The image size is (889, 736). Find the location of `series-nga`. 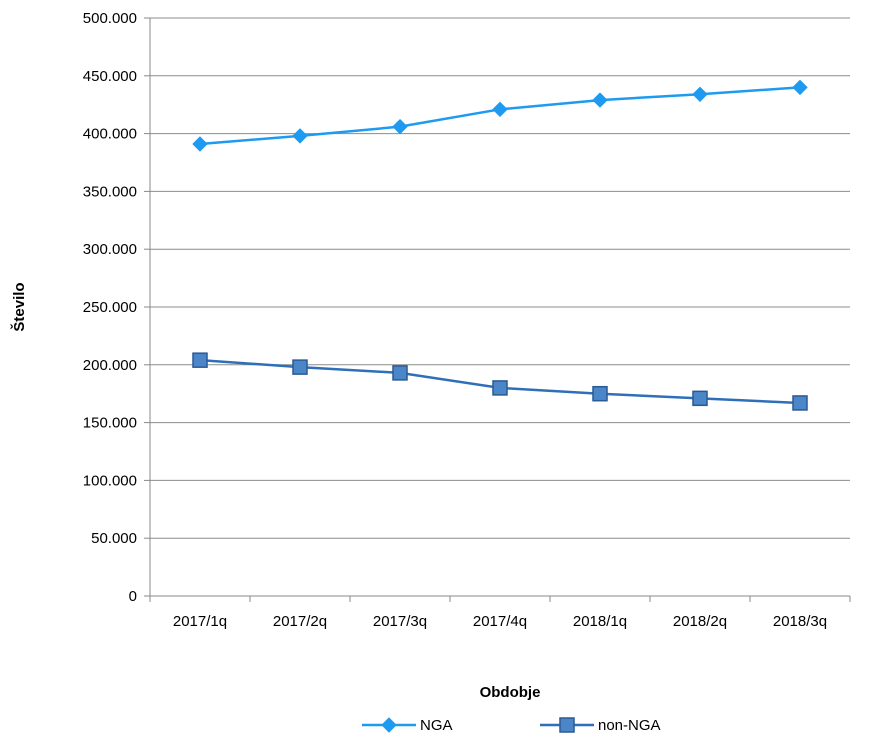

series-nga is located at coordinates (500, 115).